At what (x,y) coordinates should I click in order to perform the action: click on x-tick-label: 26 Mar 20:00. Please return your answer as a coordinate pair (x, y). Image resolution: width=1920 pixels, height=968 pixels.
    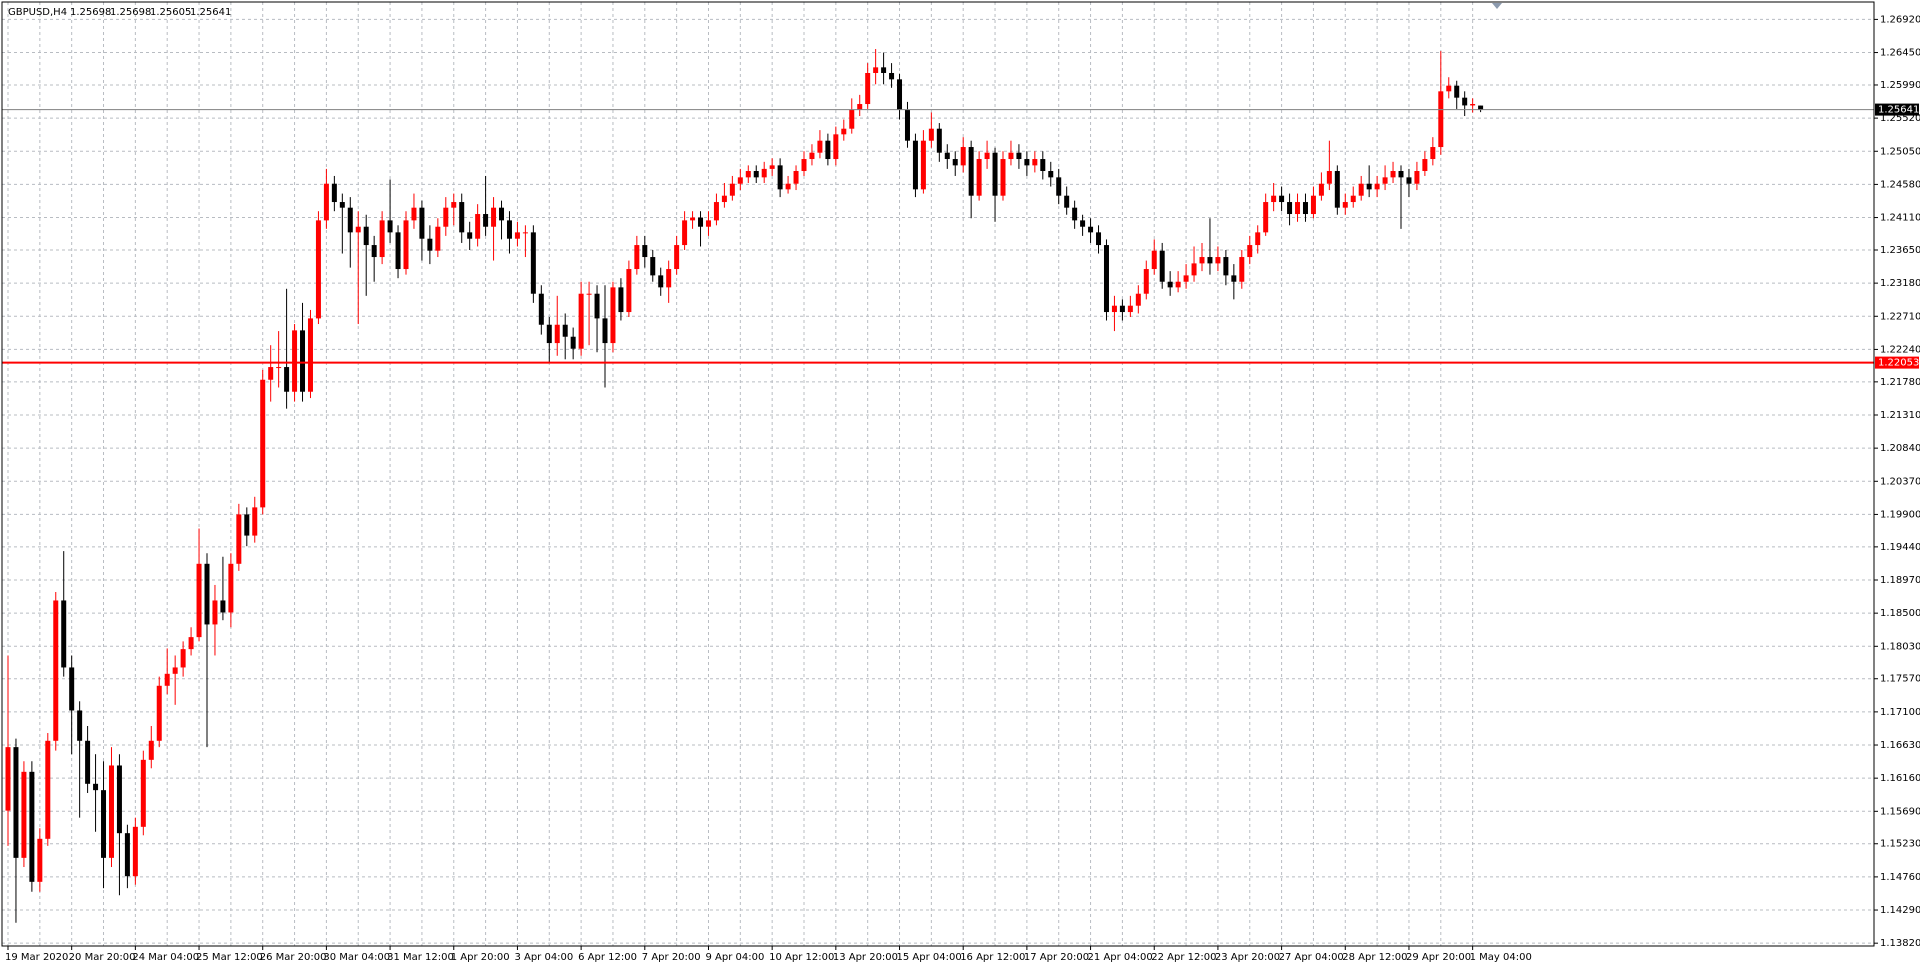
    Looking at the image, I should click on (293, 957).